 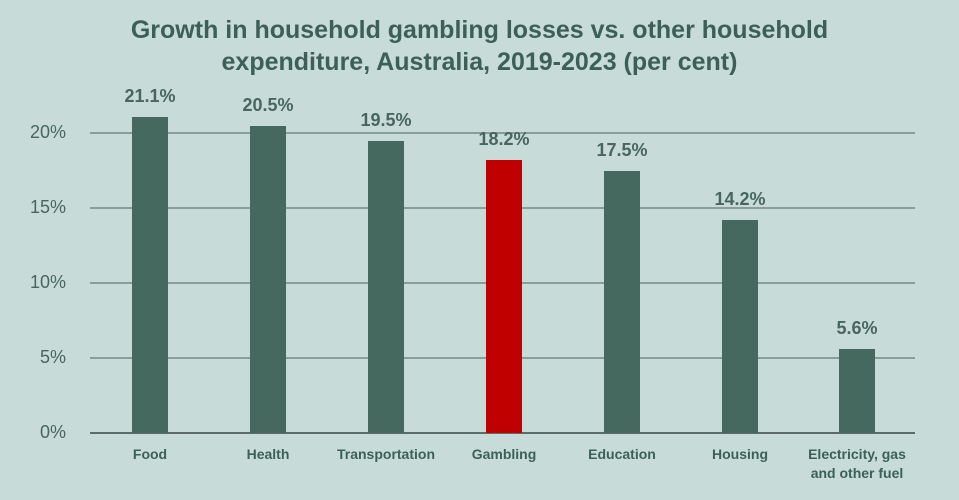 What do you see at coordinates (52, 432) in the screenshot?
I see `y-tick-label: 0%` at bounding box center [52, 432].